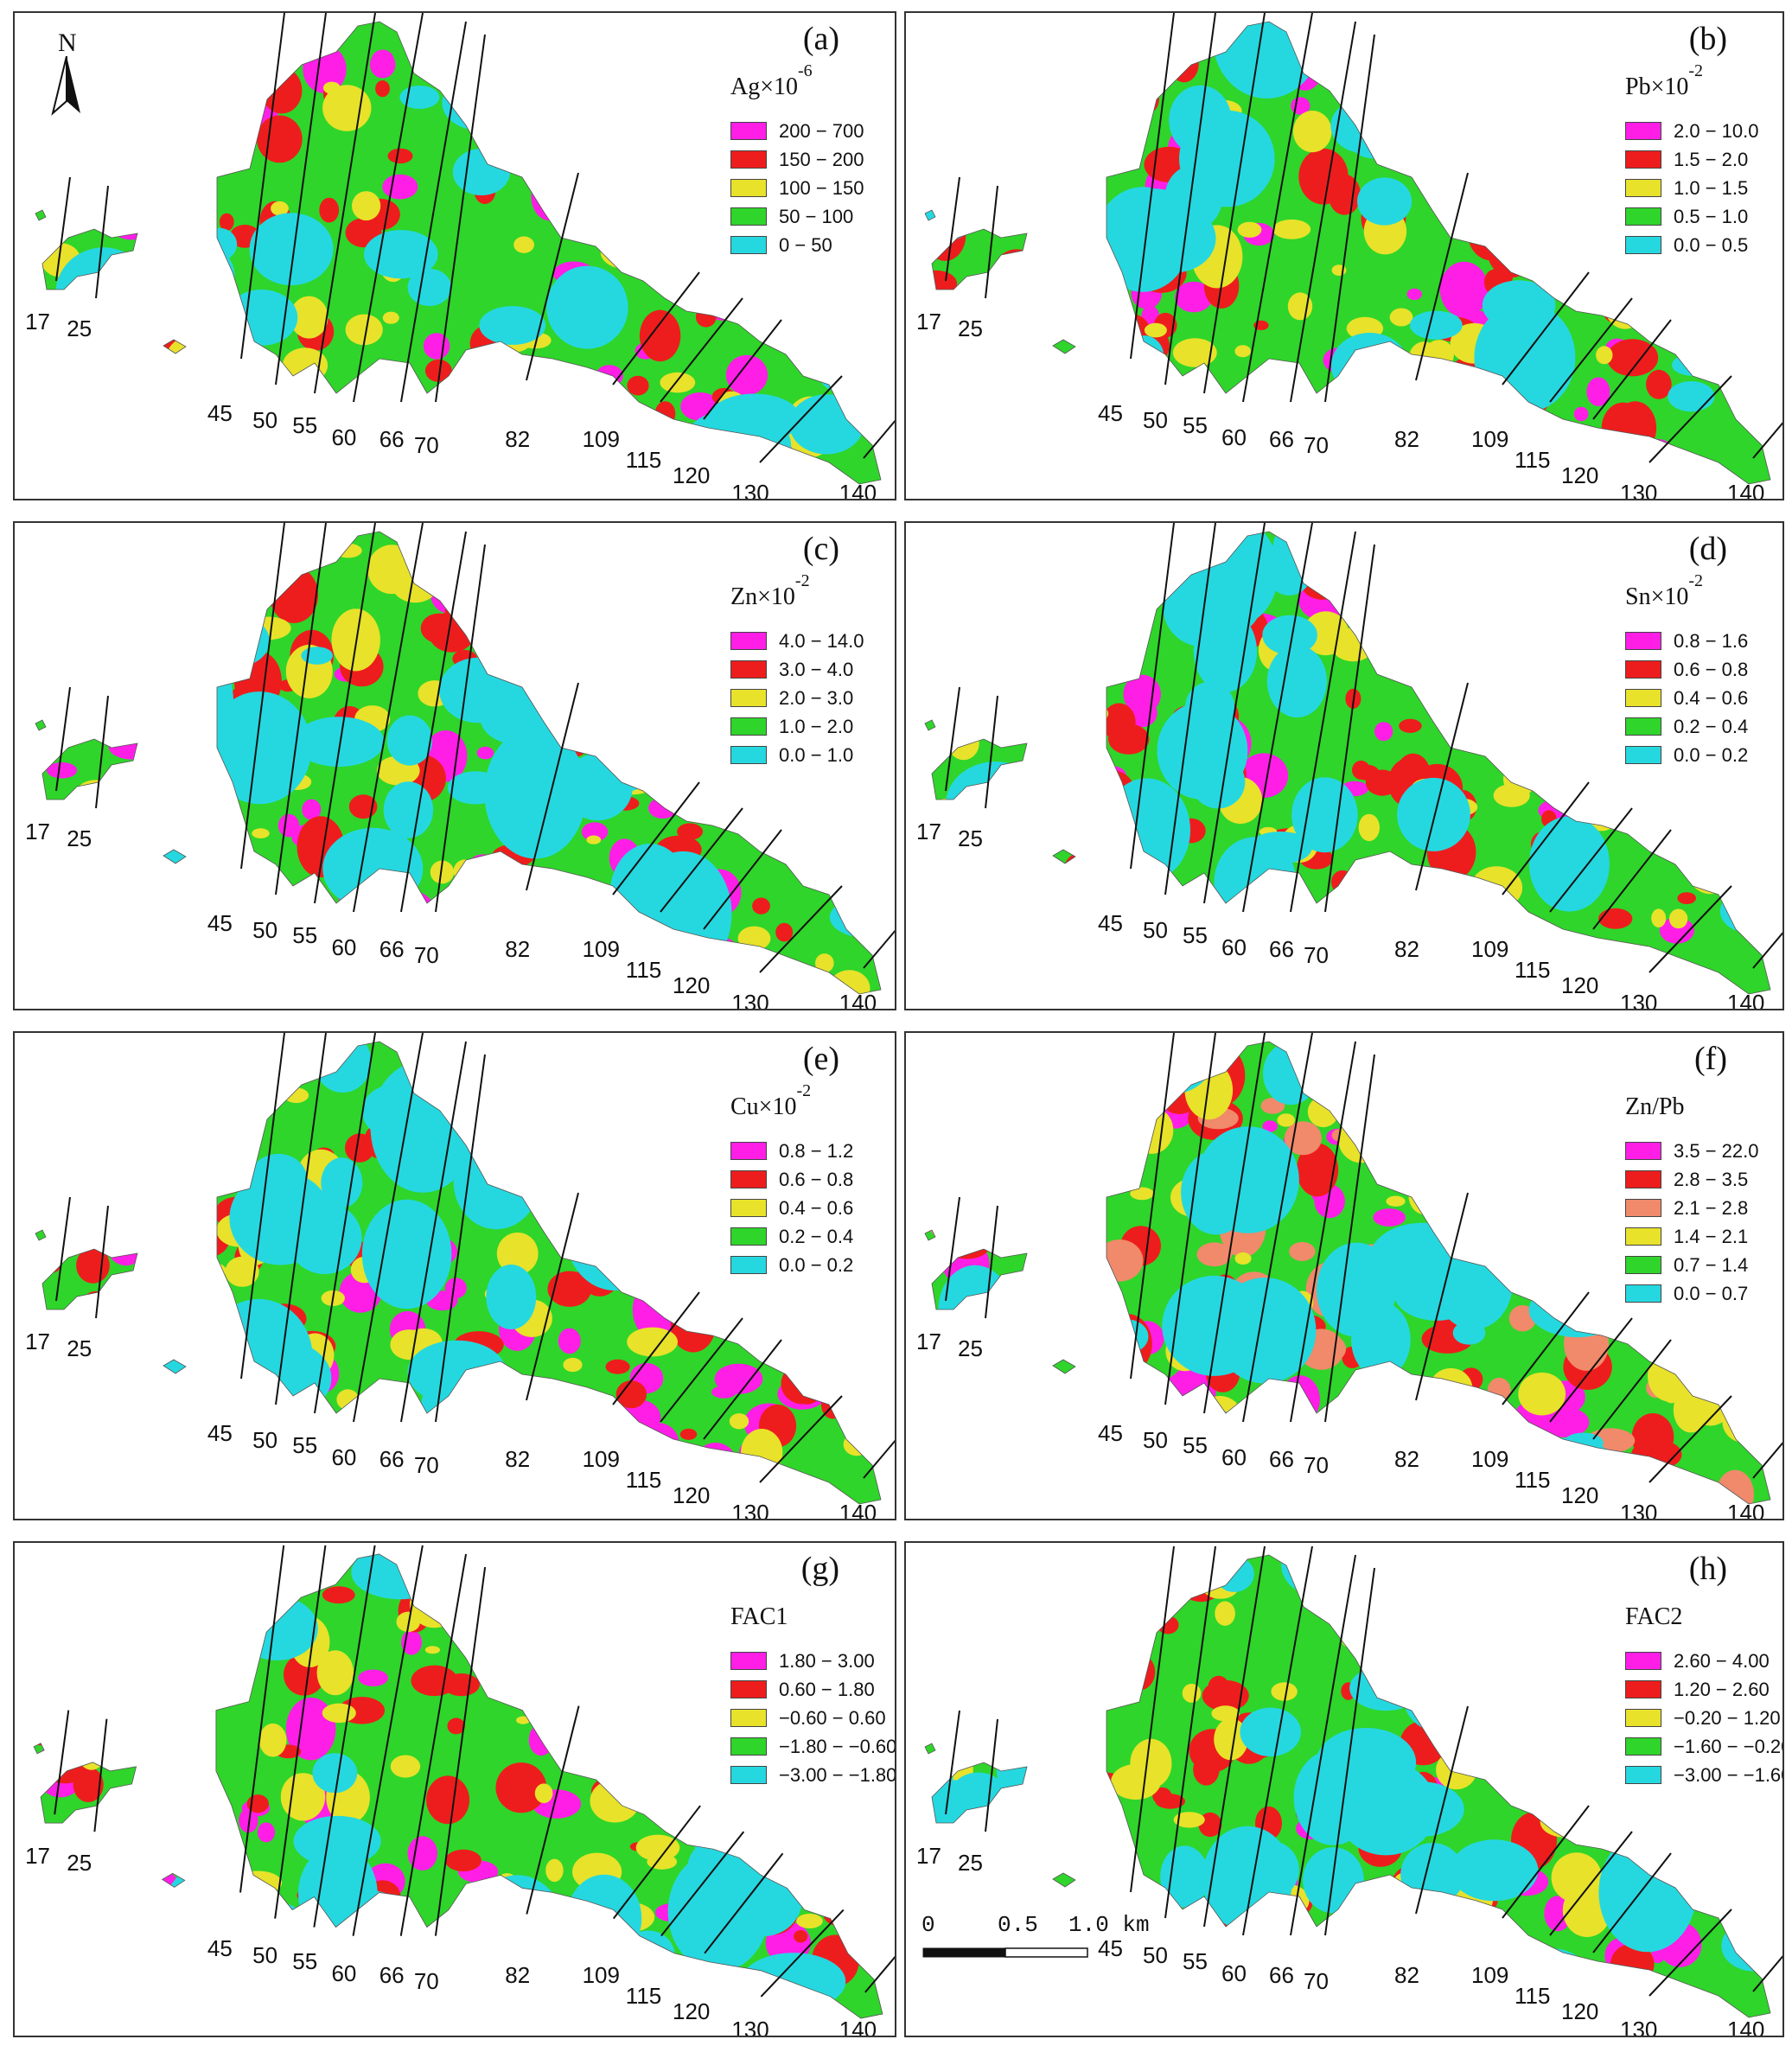  I want to click on legend-item: −0.60 − 0.60, so click(813, 1718).